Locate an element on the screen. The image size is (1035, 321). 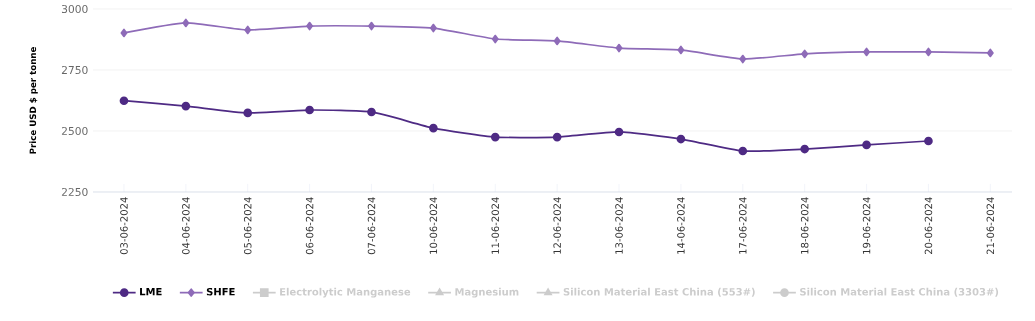
x-tick-label: 19-06-2024 is located at coordinates (866, 225).